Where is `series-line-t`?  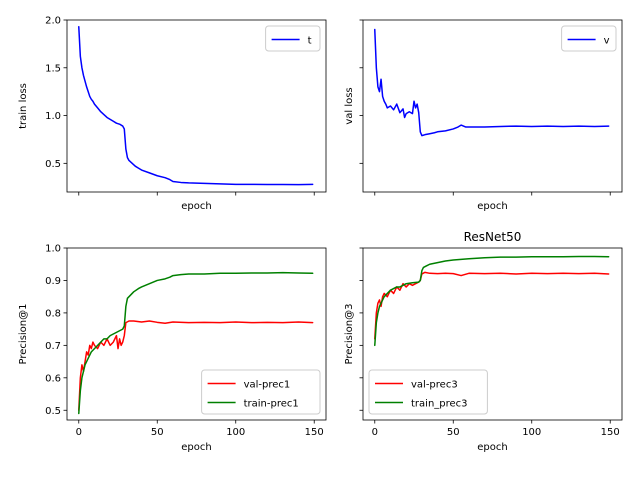 series-line-t is located at coordinates (196, 105).